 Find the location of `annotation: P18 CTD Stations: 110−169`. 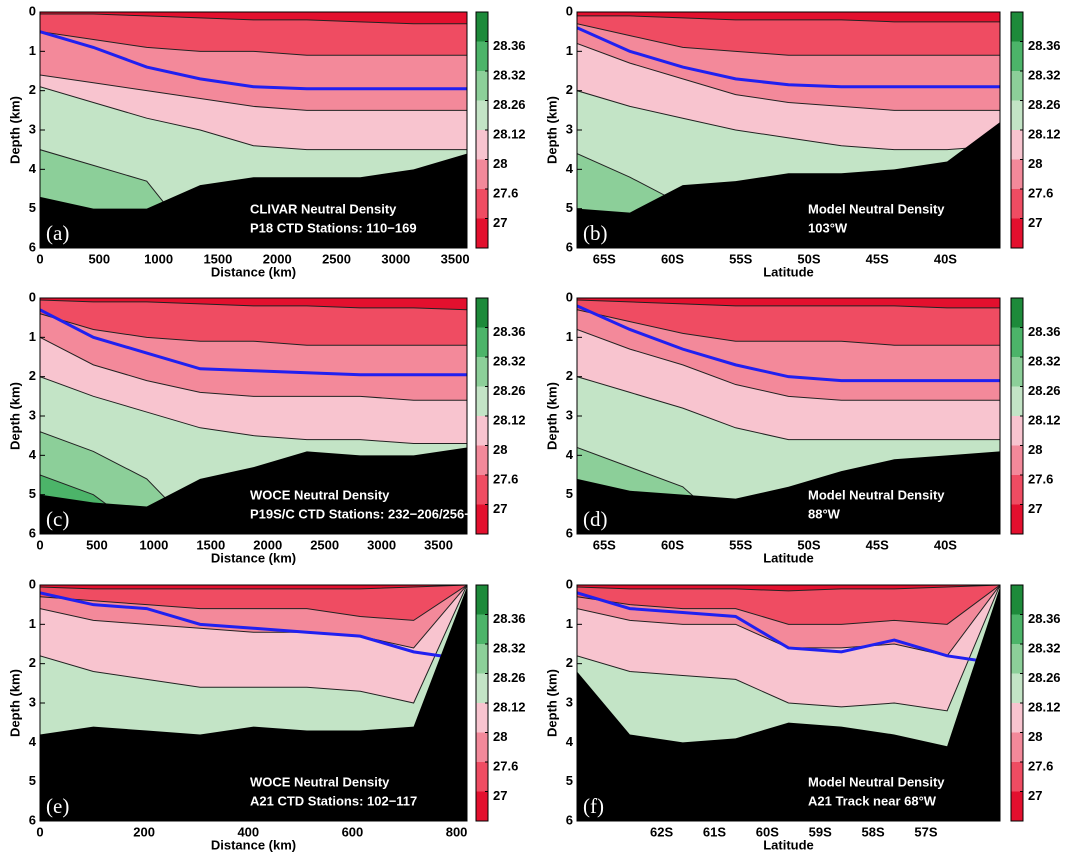

annotation: P18 CTD Stations: 110−169 is located at coordinates (333, 227).